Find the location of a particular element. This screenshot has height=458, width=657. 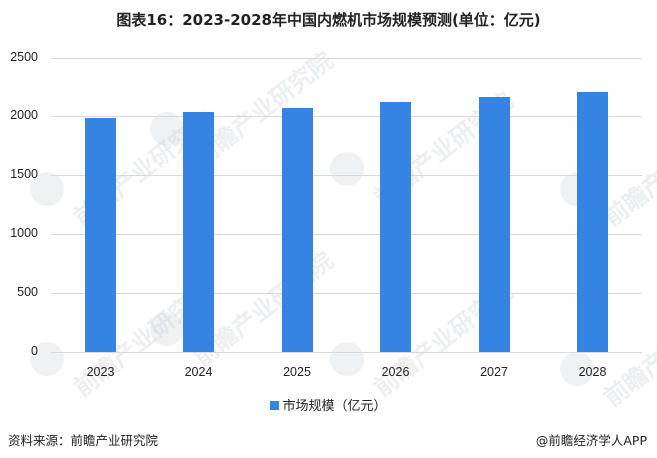

bar-2026 is located at coordinates (395, 227).